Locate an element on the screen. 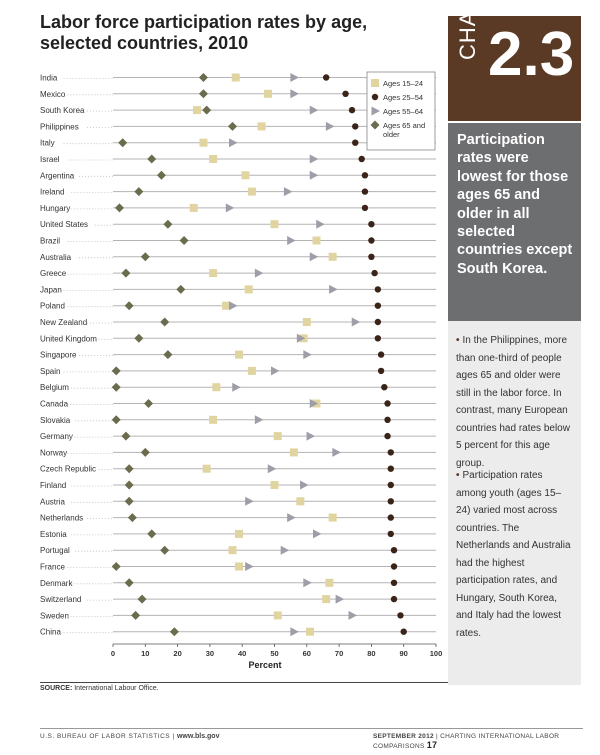 This screenshot has width=600, height=755. legend-marker-icon is located at coordinates (375, 125).